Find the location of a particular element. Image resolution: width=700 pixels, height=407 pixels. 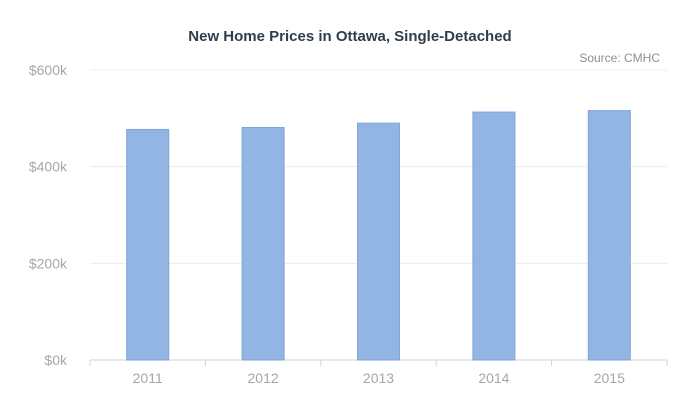

x-tick-label: 2011 is located at coordinates (148, 378).